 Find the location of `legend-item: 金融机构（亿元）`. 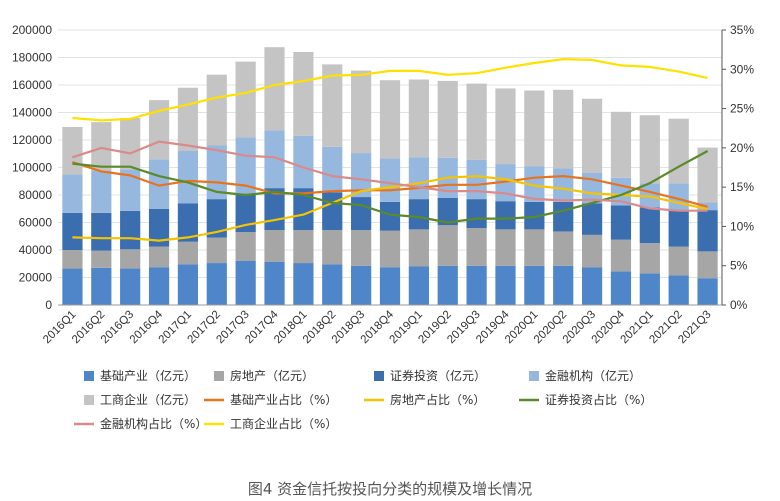

legend-item: 金融机构（亿元） is located at coordinates (585, 375).